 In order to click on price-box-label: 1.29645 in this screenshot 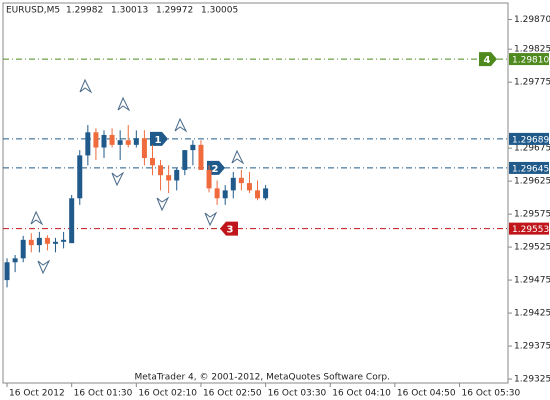, I will do `click(530, 169)`.